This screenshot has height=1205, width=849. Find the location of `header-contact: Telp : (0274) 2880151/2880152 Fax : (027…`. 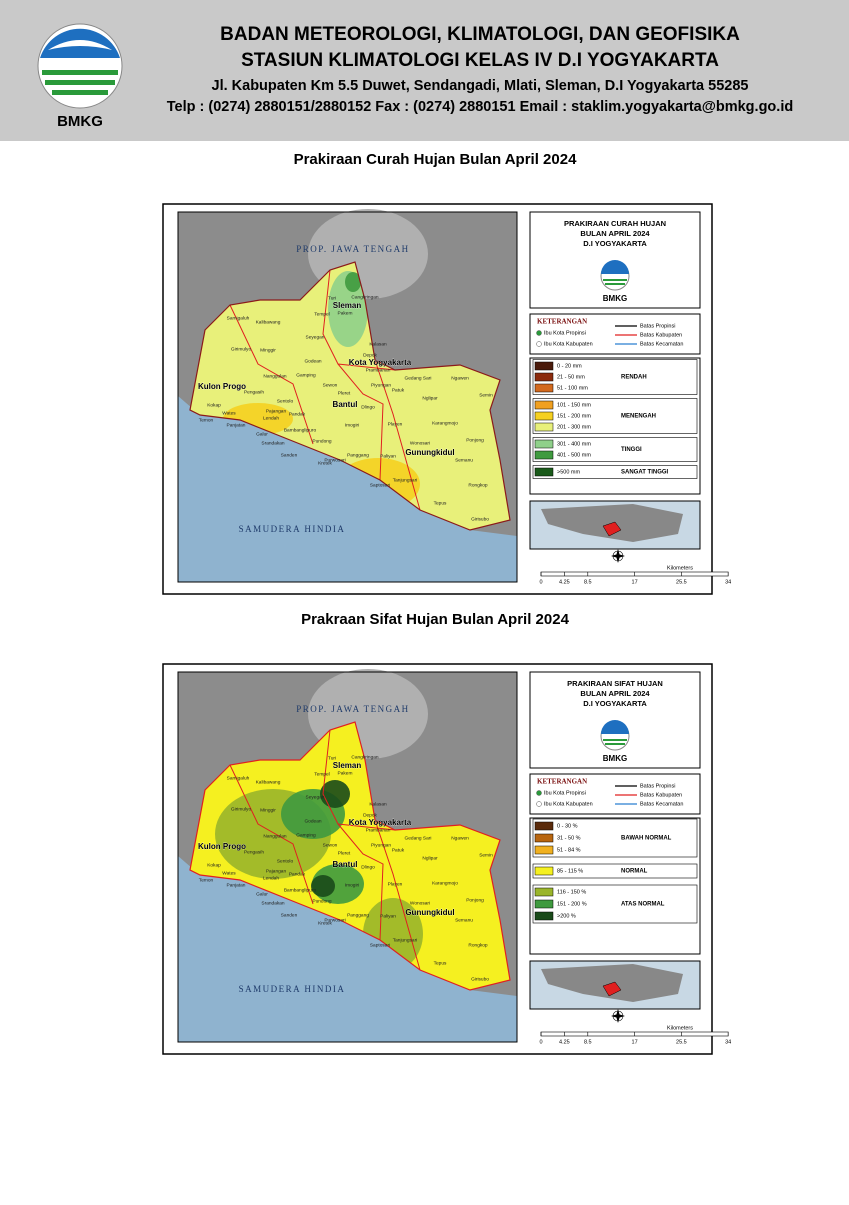

header-contact: Telp : (0274) 2880151/2880152 Fax : (027… is located at coordinates (480, 107).